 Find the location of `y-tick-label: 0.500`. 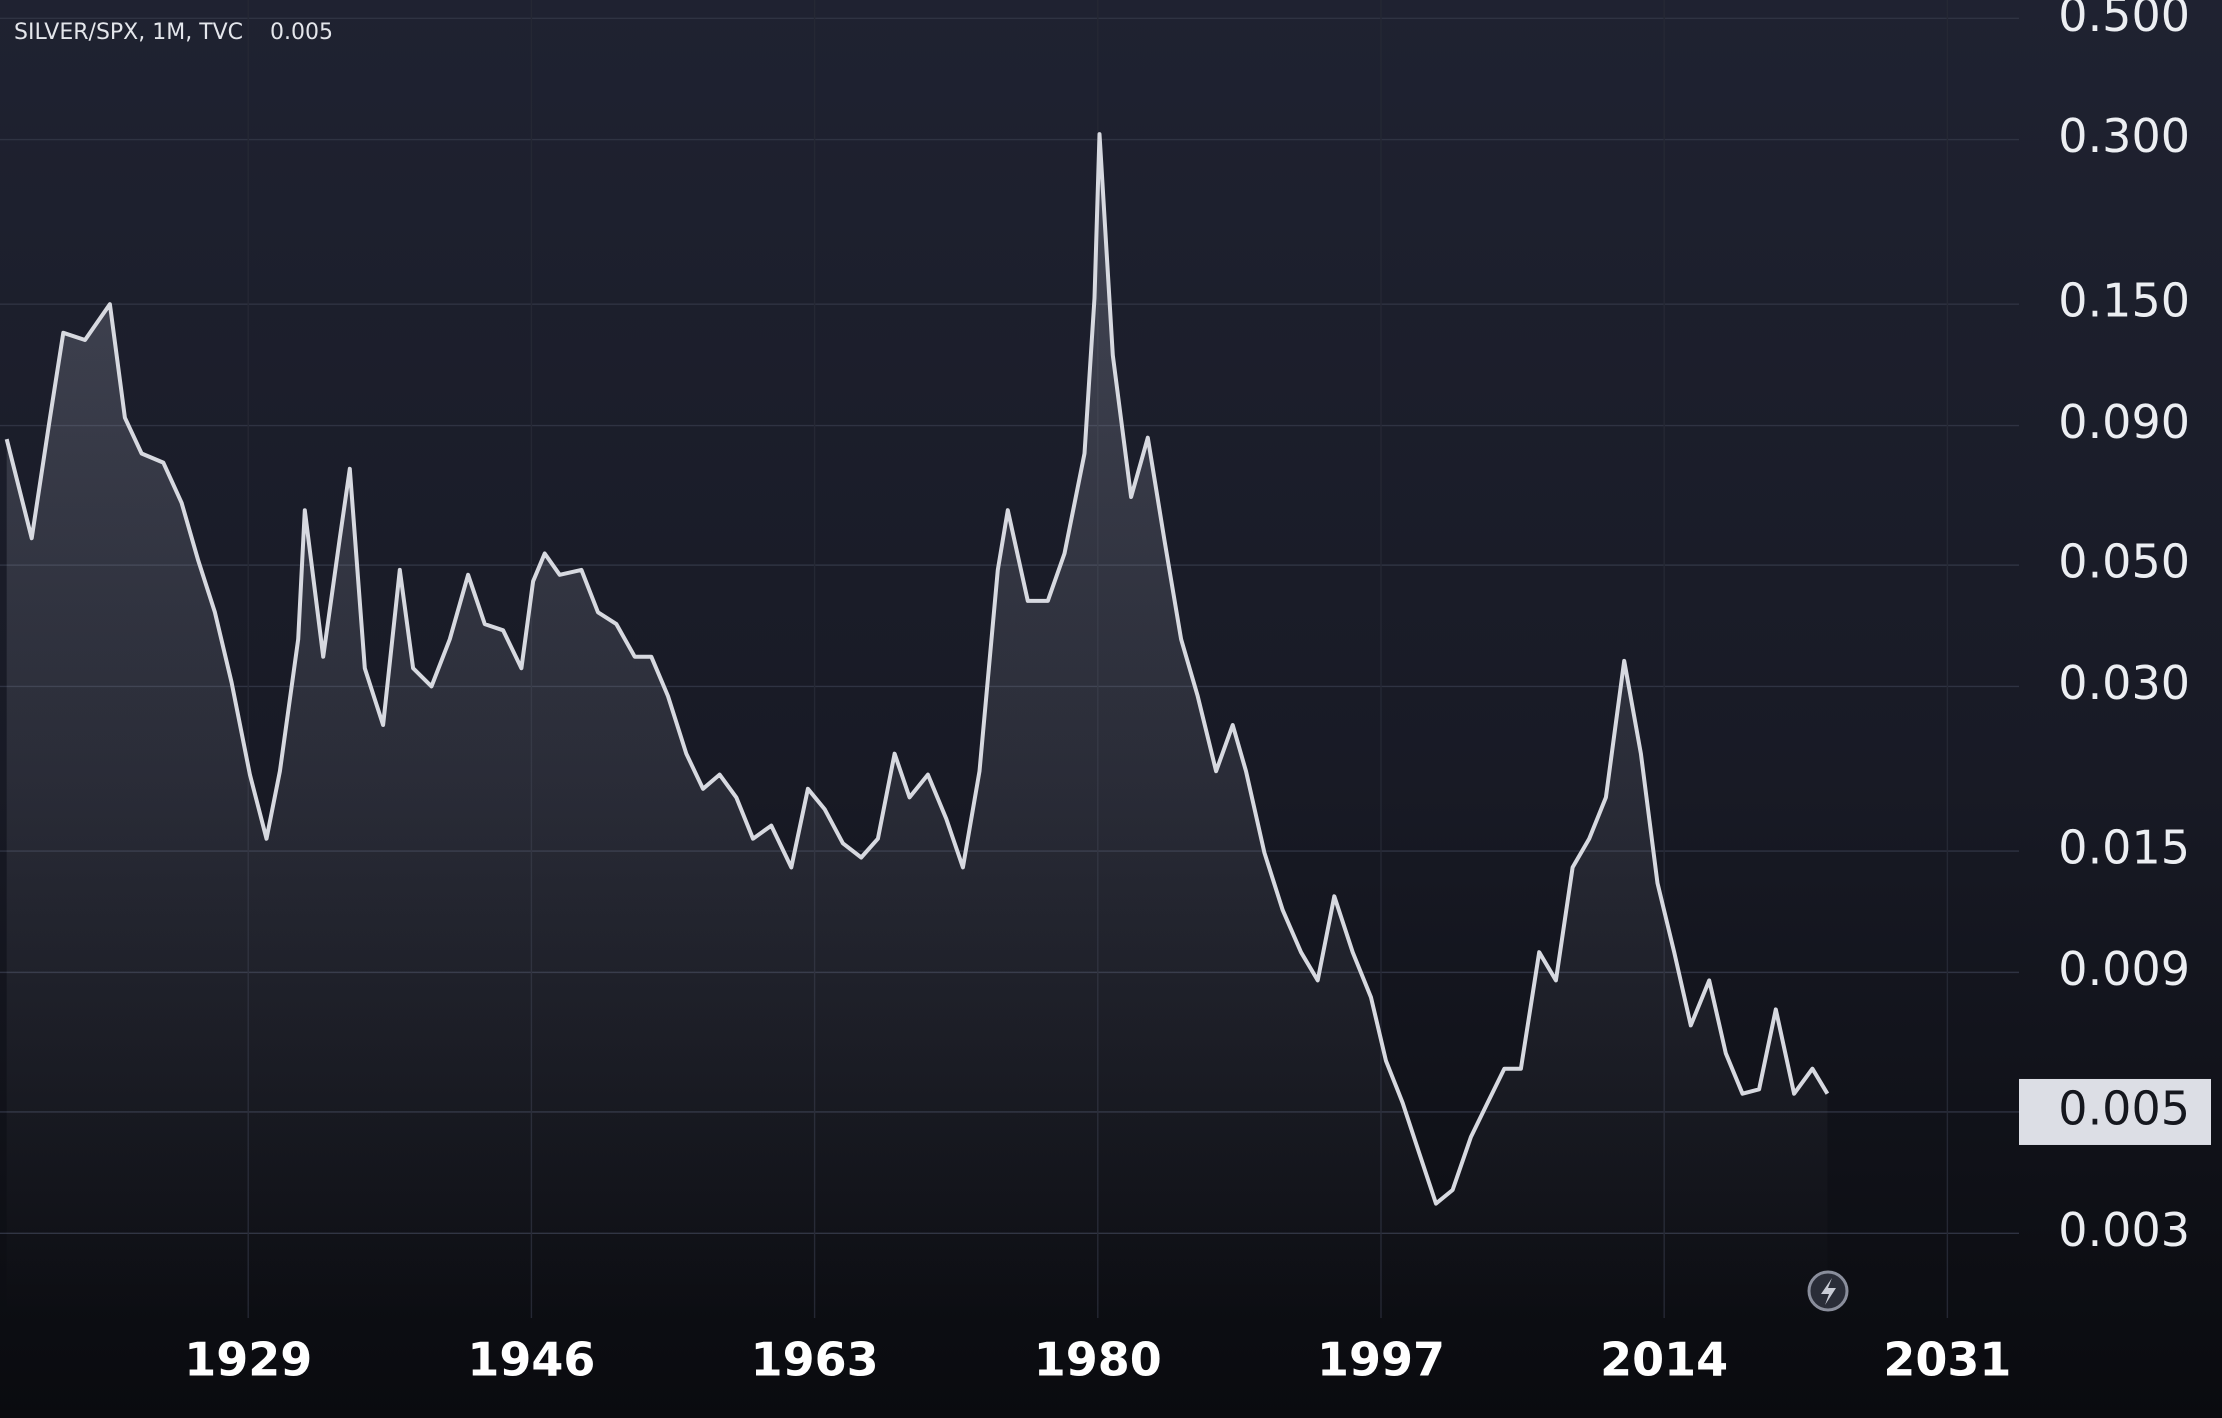

y-tick-label: 0.500 is located at coordinates (2124, 21).